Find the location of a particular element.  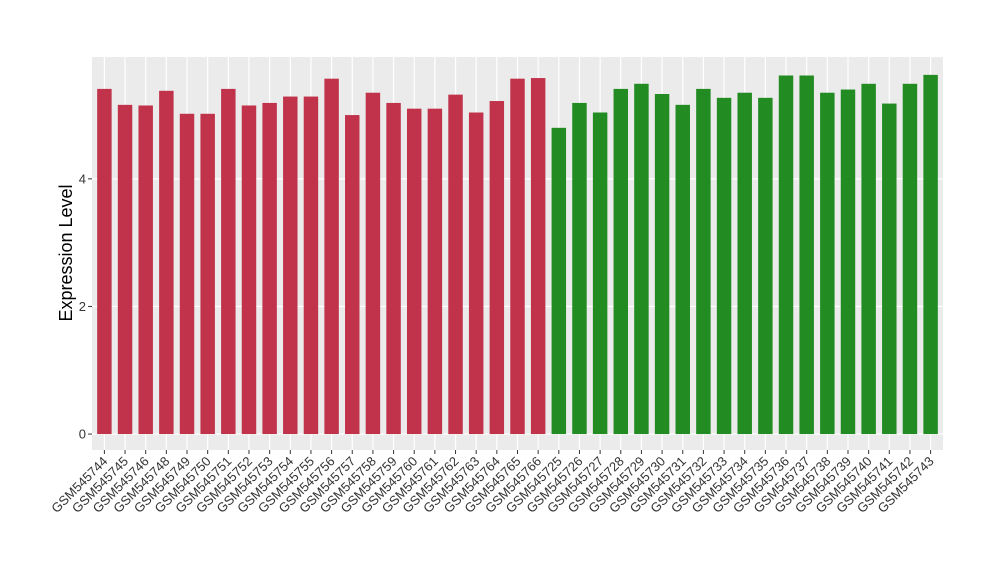

y-tick-label: 0 is located at coordinates (82, 434).